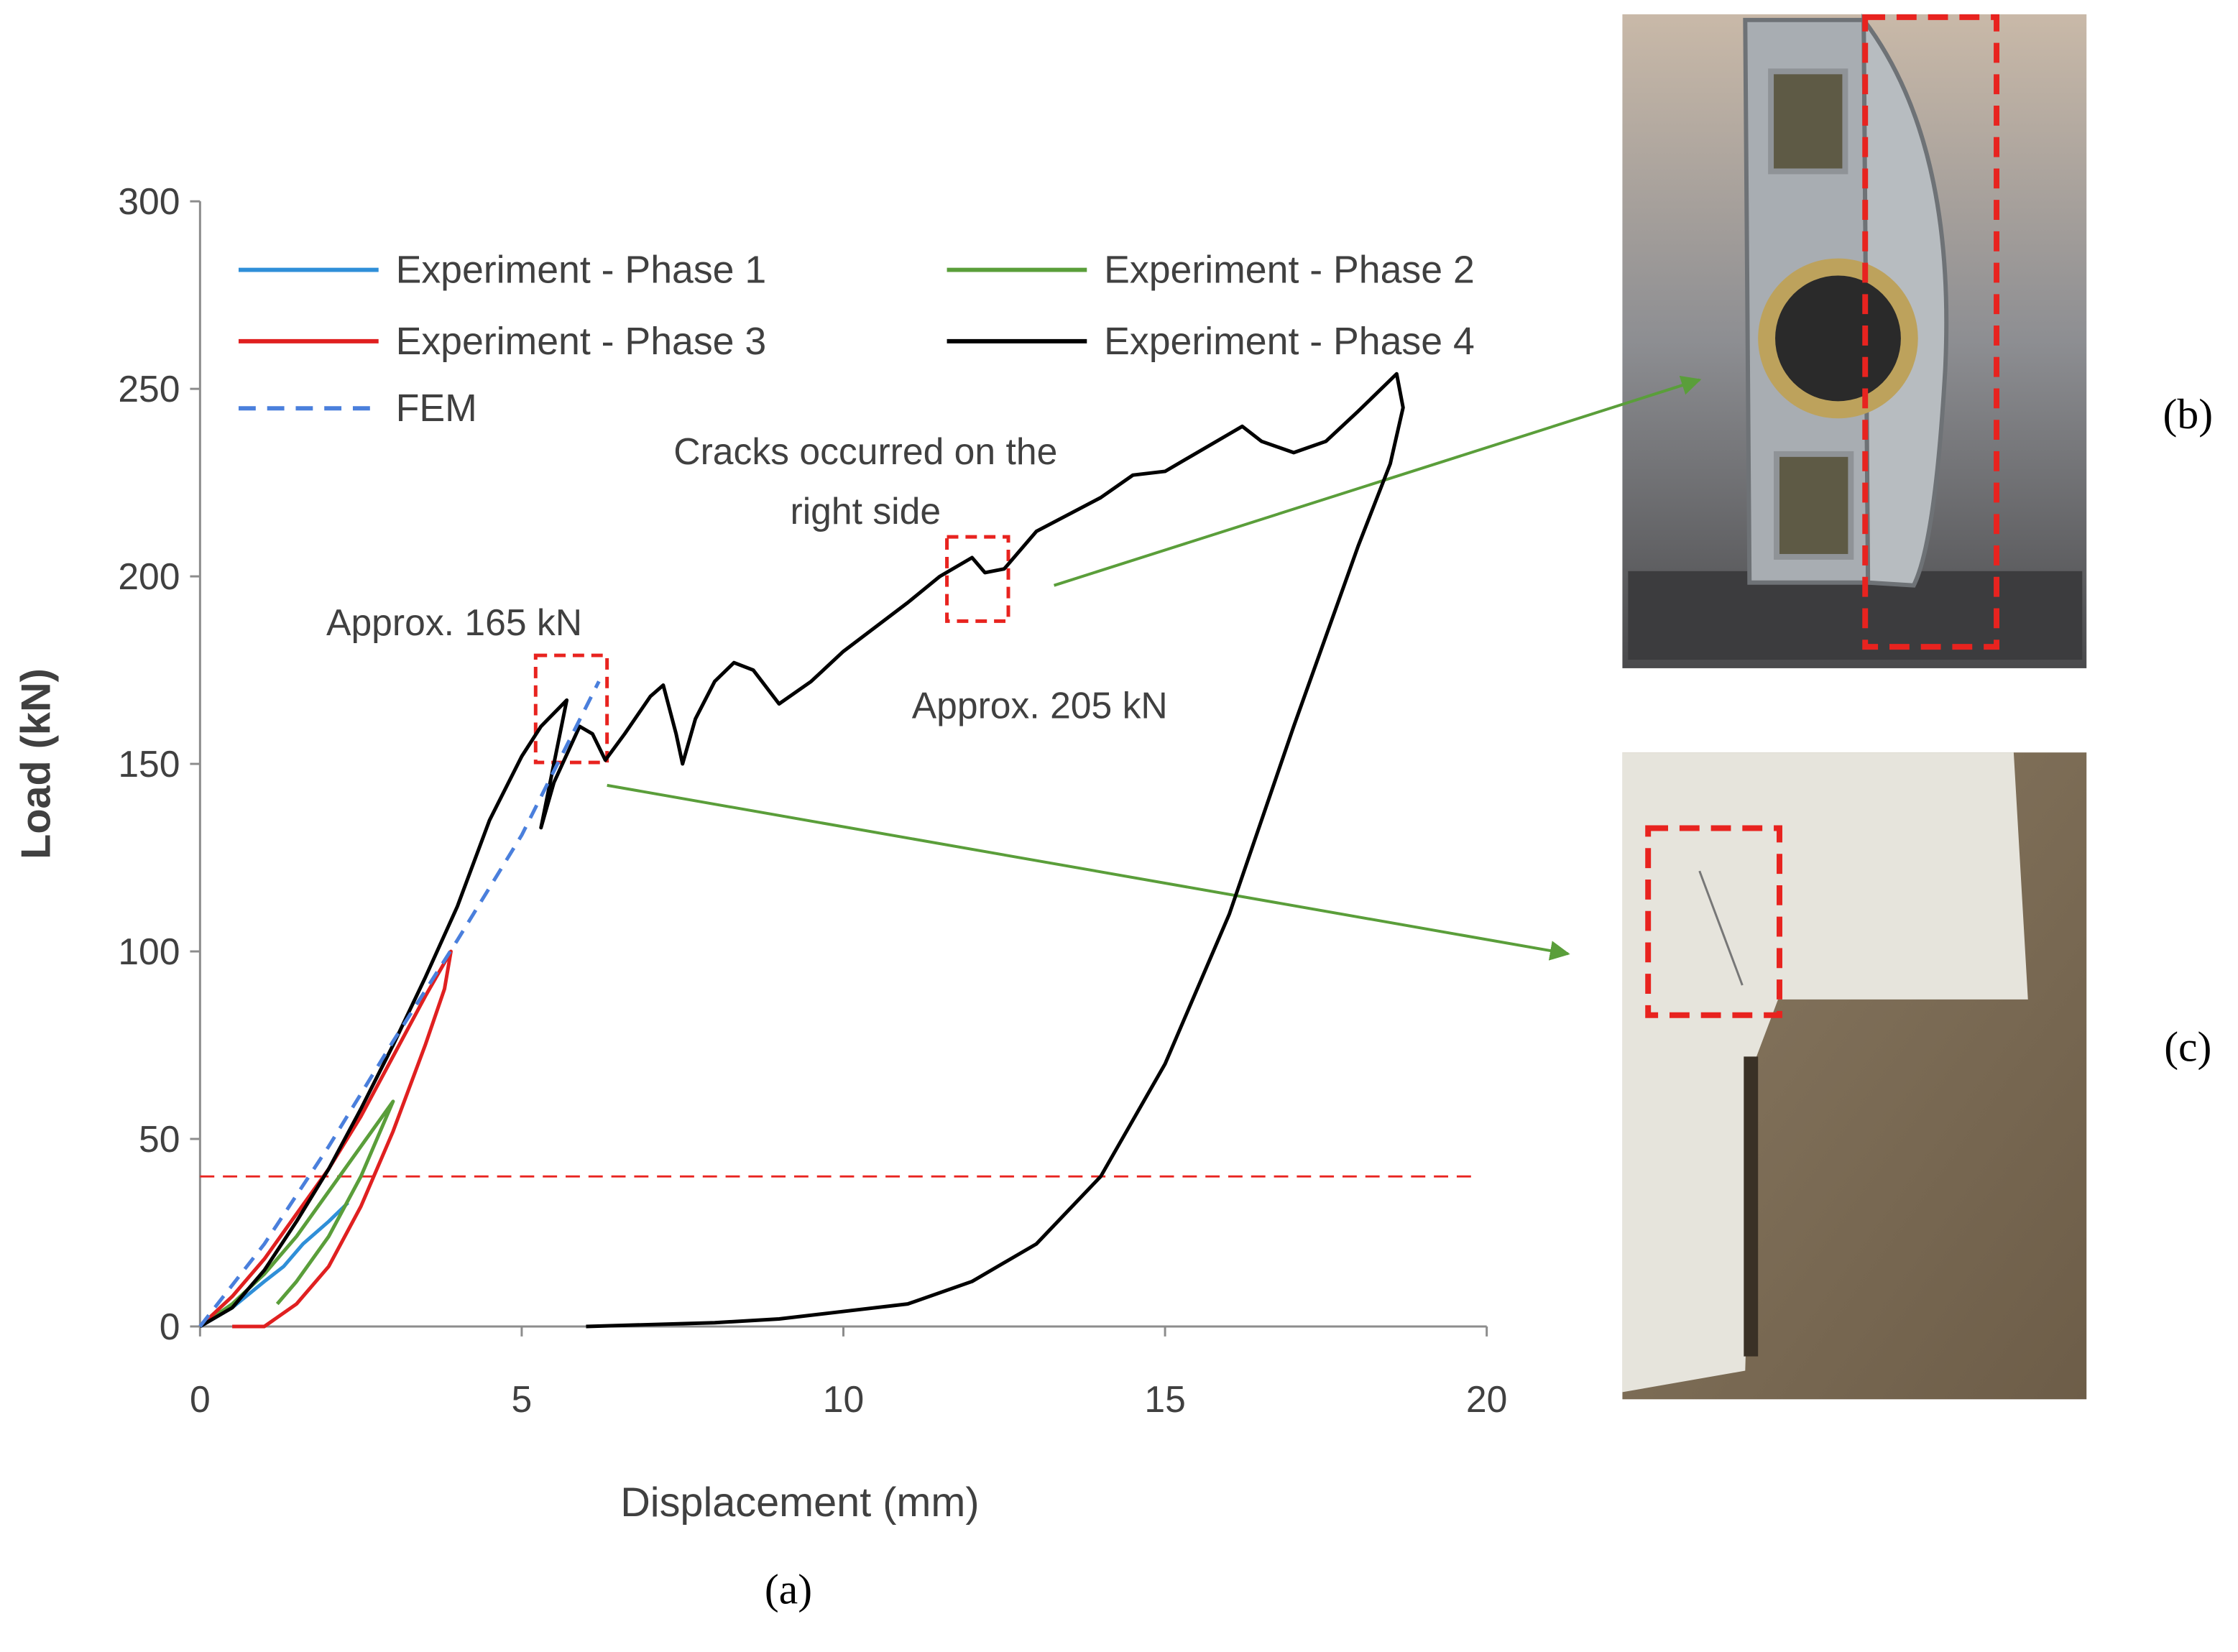  I want to click on x-tick-label: 0, so click(201, 1399).